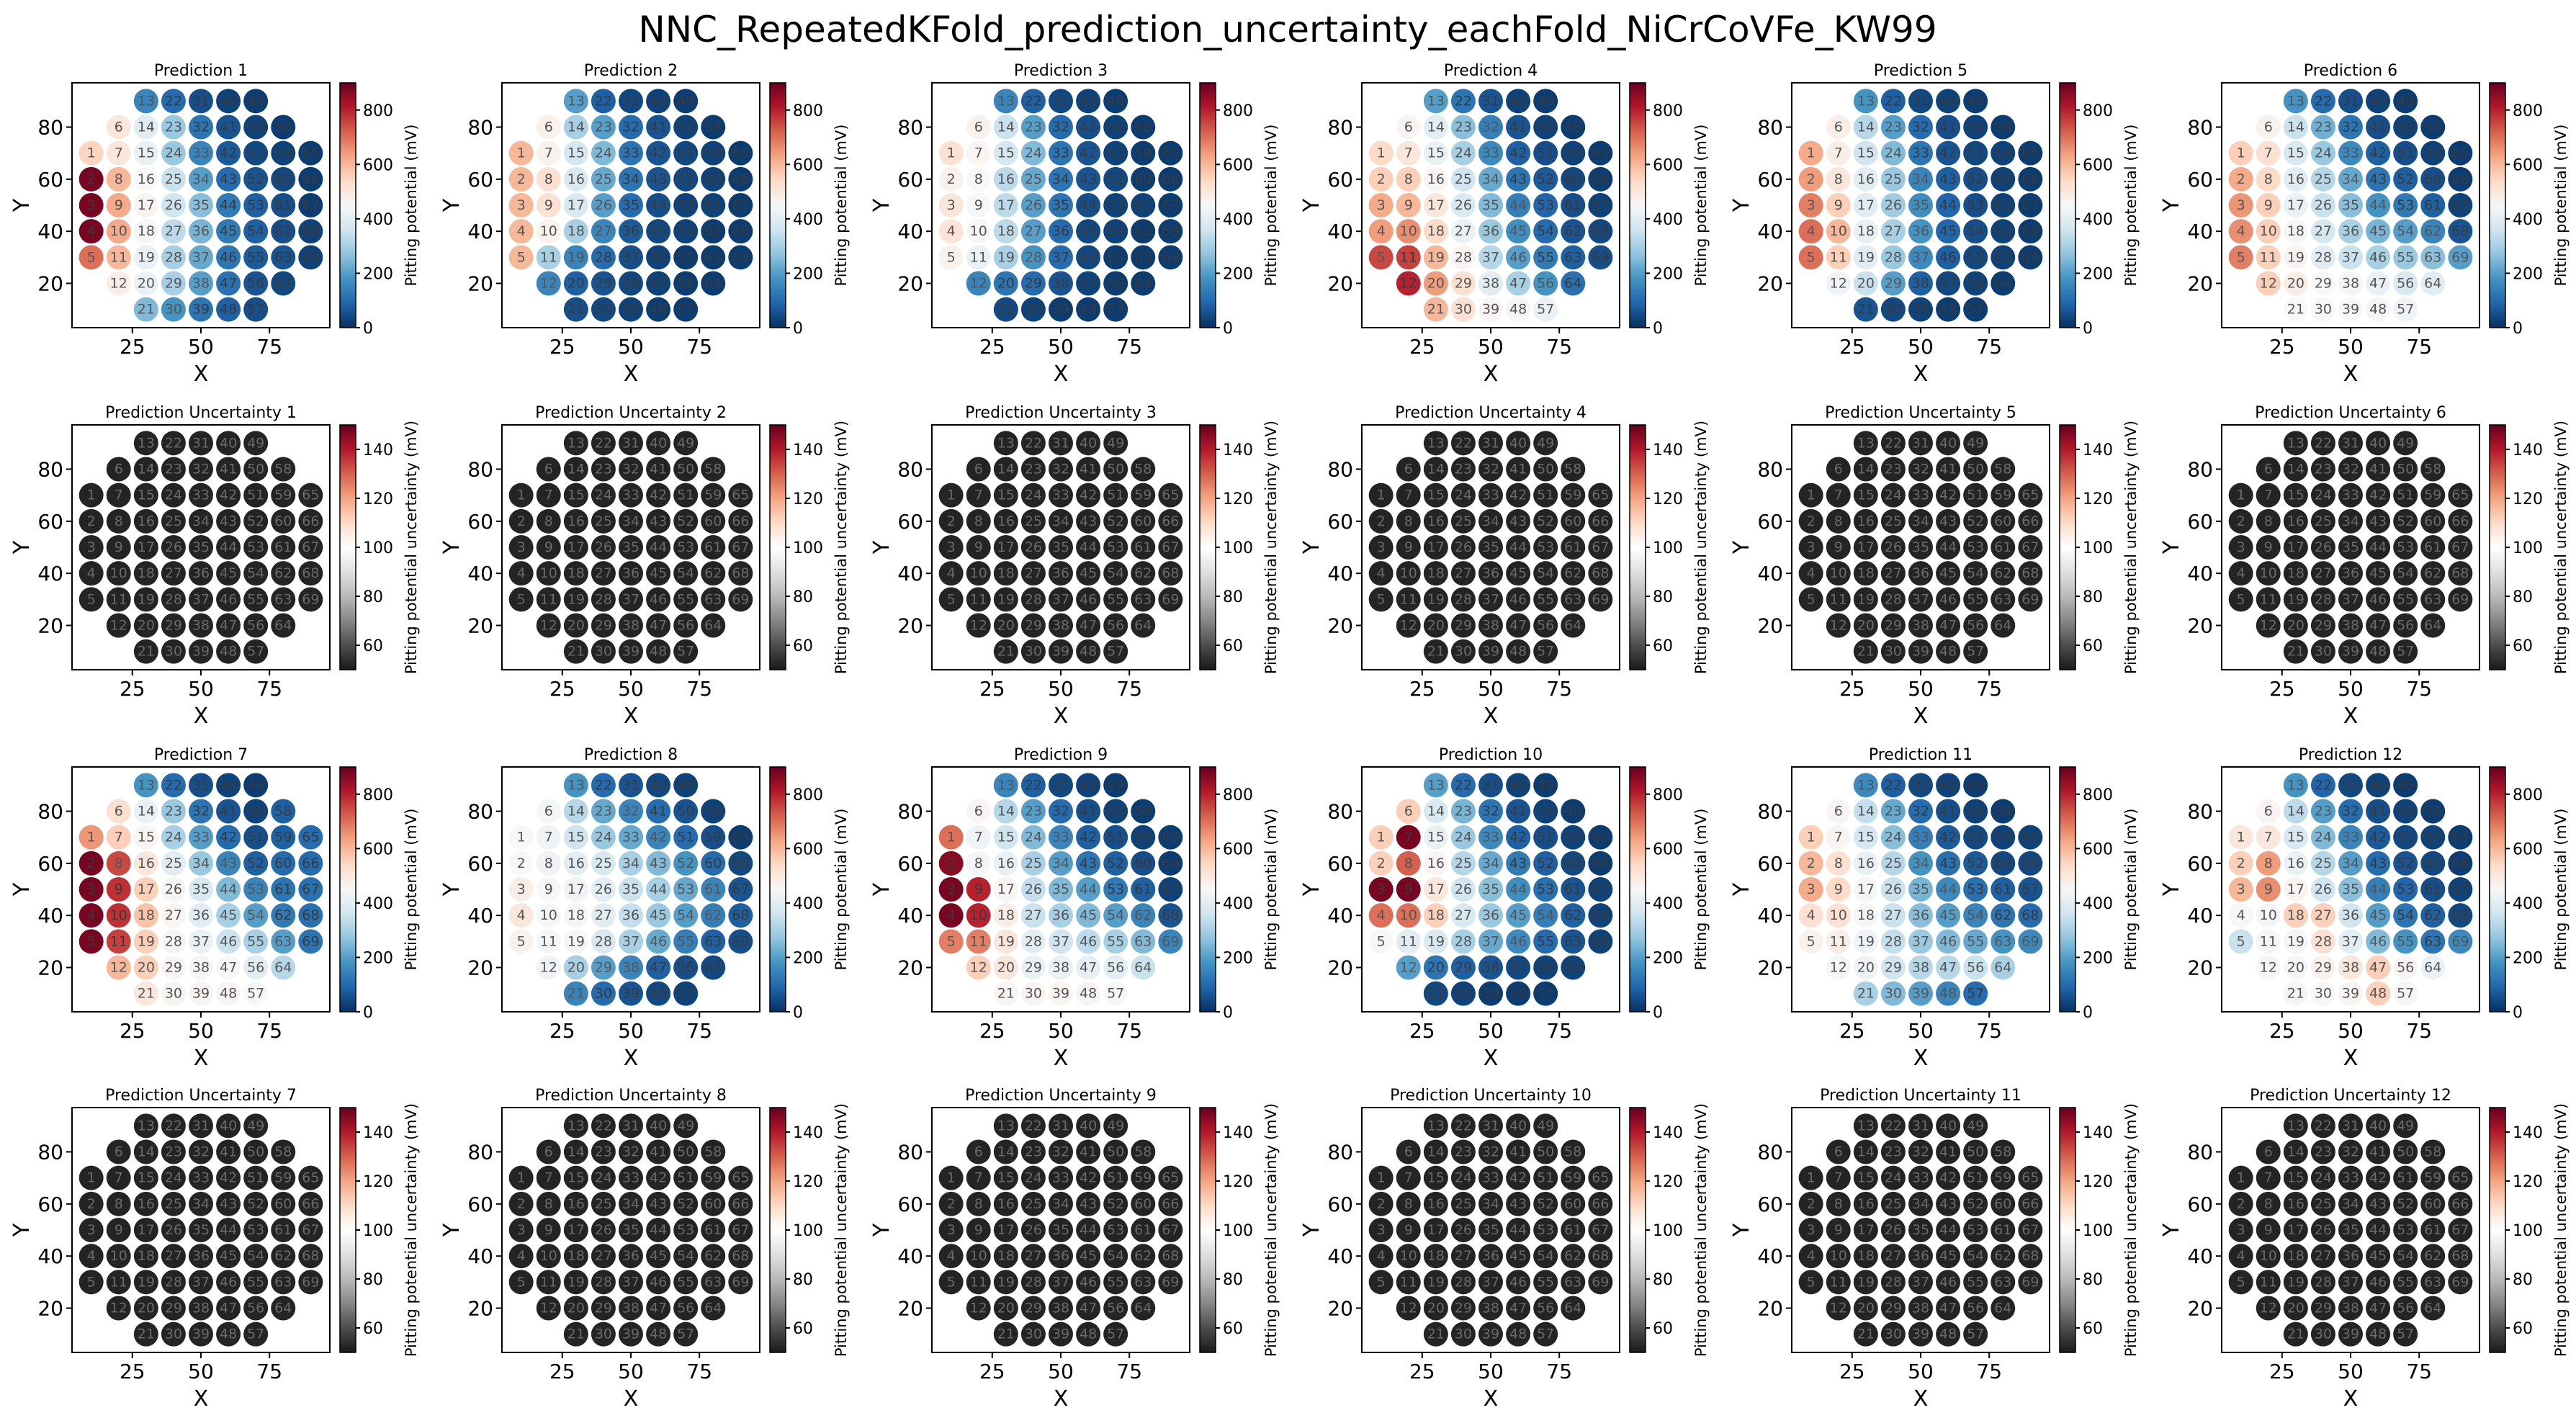  I want to click on point-label: 2, so click(951, 863).